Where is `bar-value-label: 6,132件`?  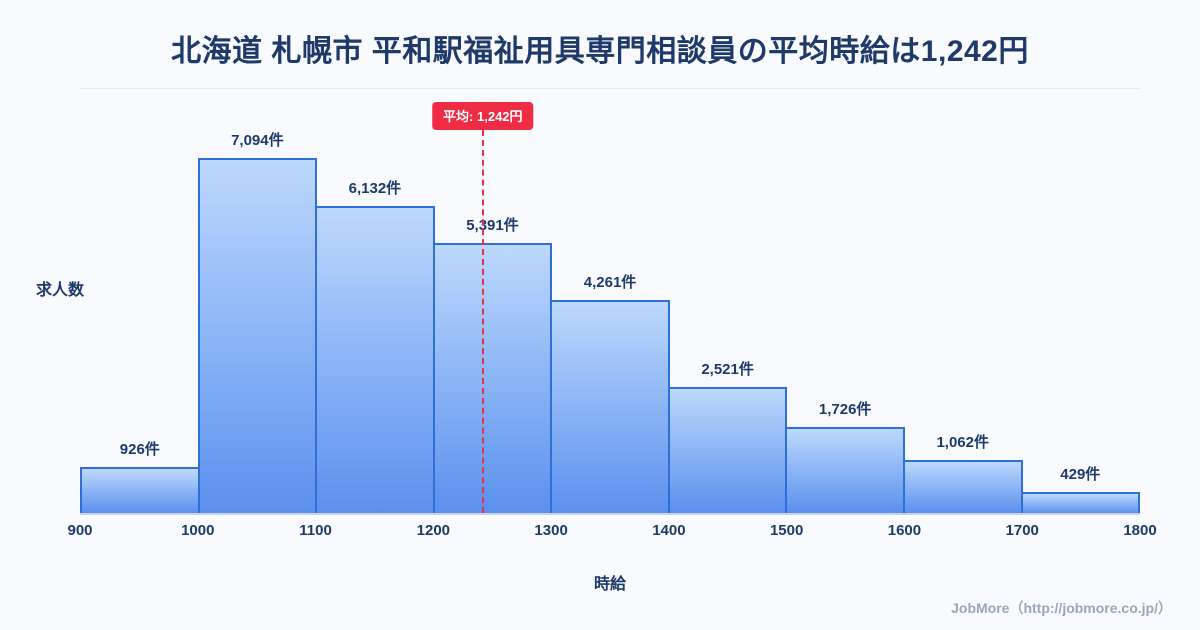 bar-value-label: 6,132件 is located at coordinates (375, 189).